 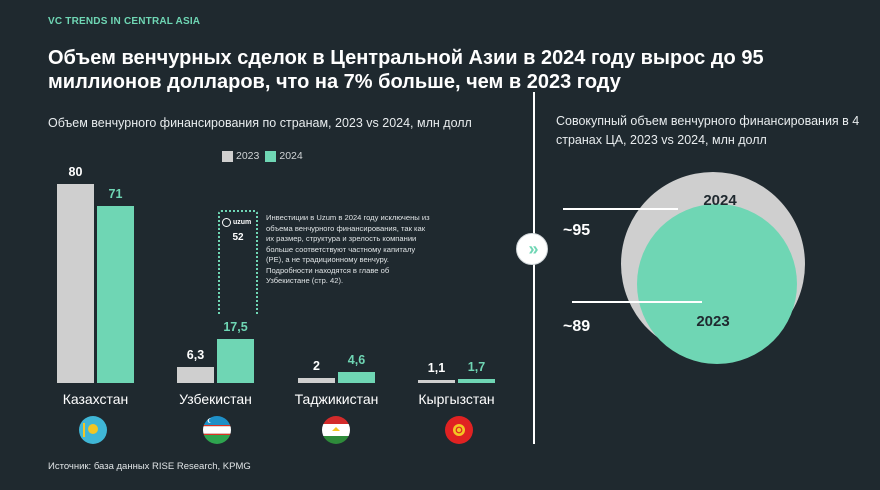 I want to click on kazakhstan-flag-icon, so click(x=93, y=430).